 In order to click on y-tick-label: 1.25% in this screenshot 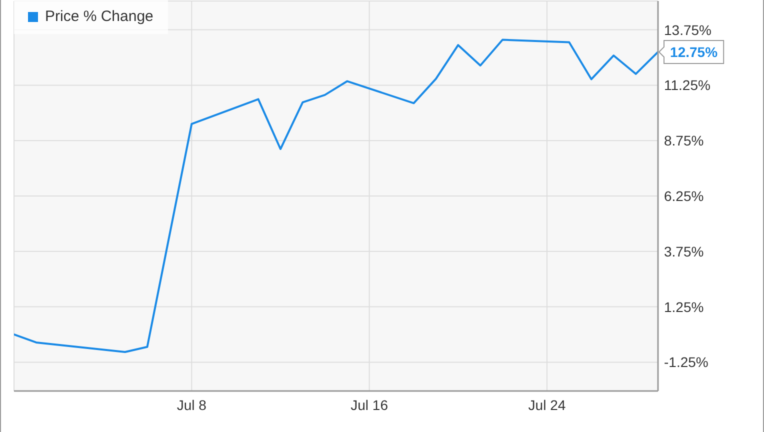, I will do `click(684, 306)`.